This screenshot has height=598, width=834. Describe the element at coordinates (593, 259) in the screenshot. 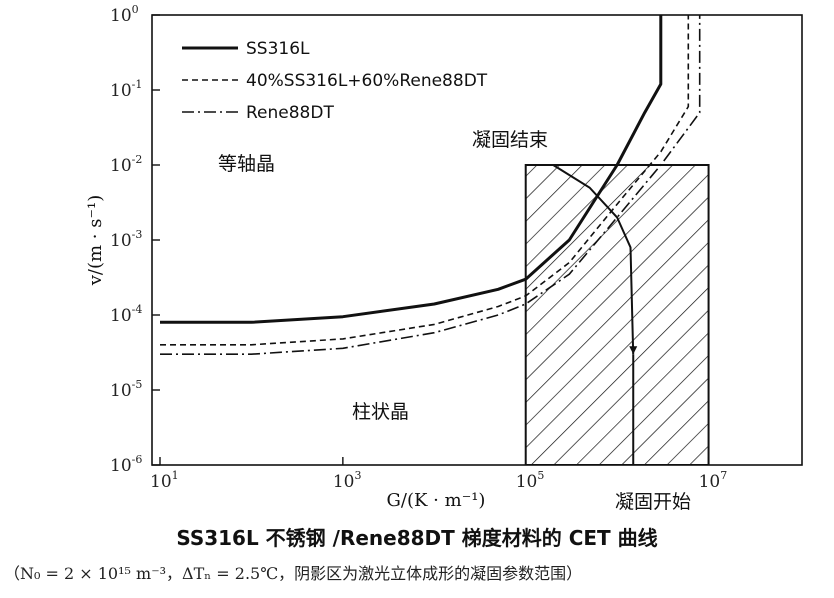

I see `solidification-end-curve` at that location.